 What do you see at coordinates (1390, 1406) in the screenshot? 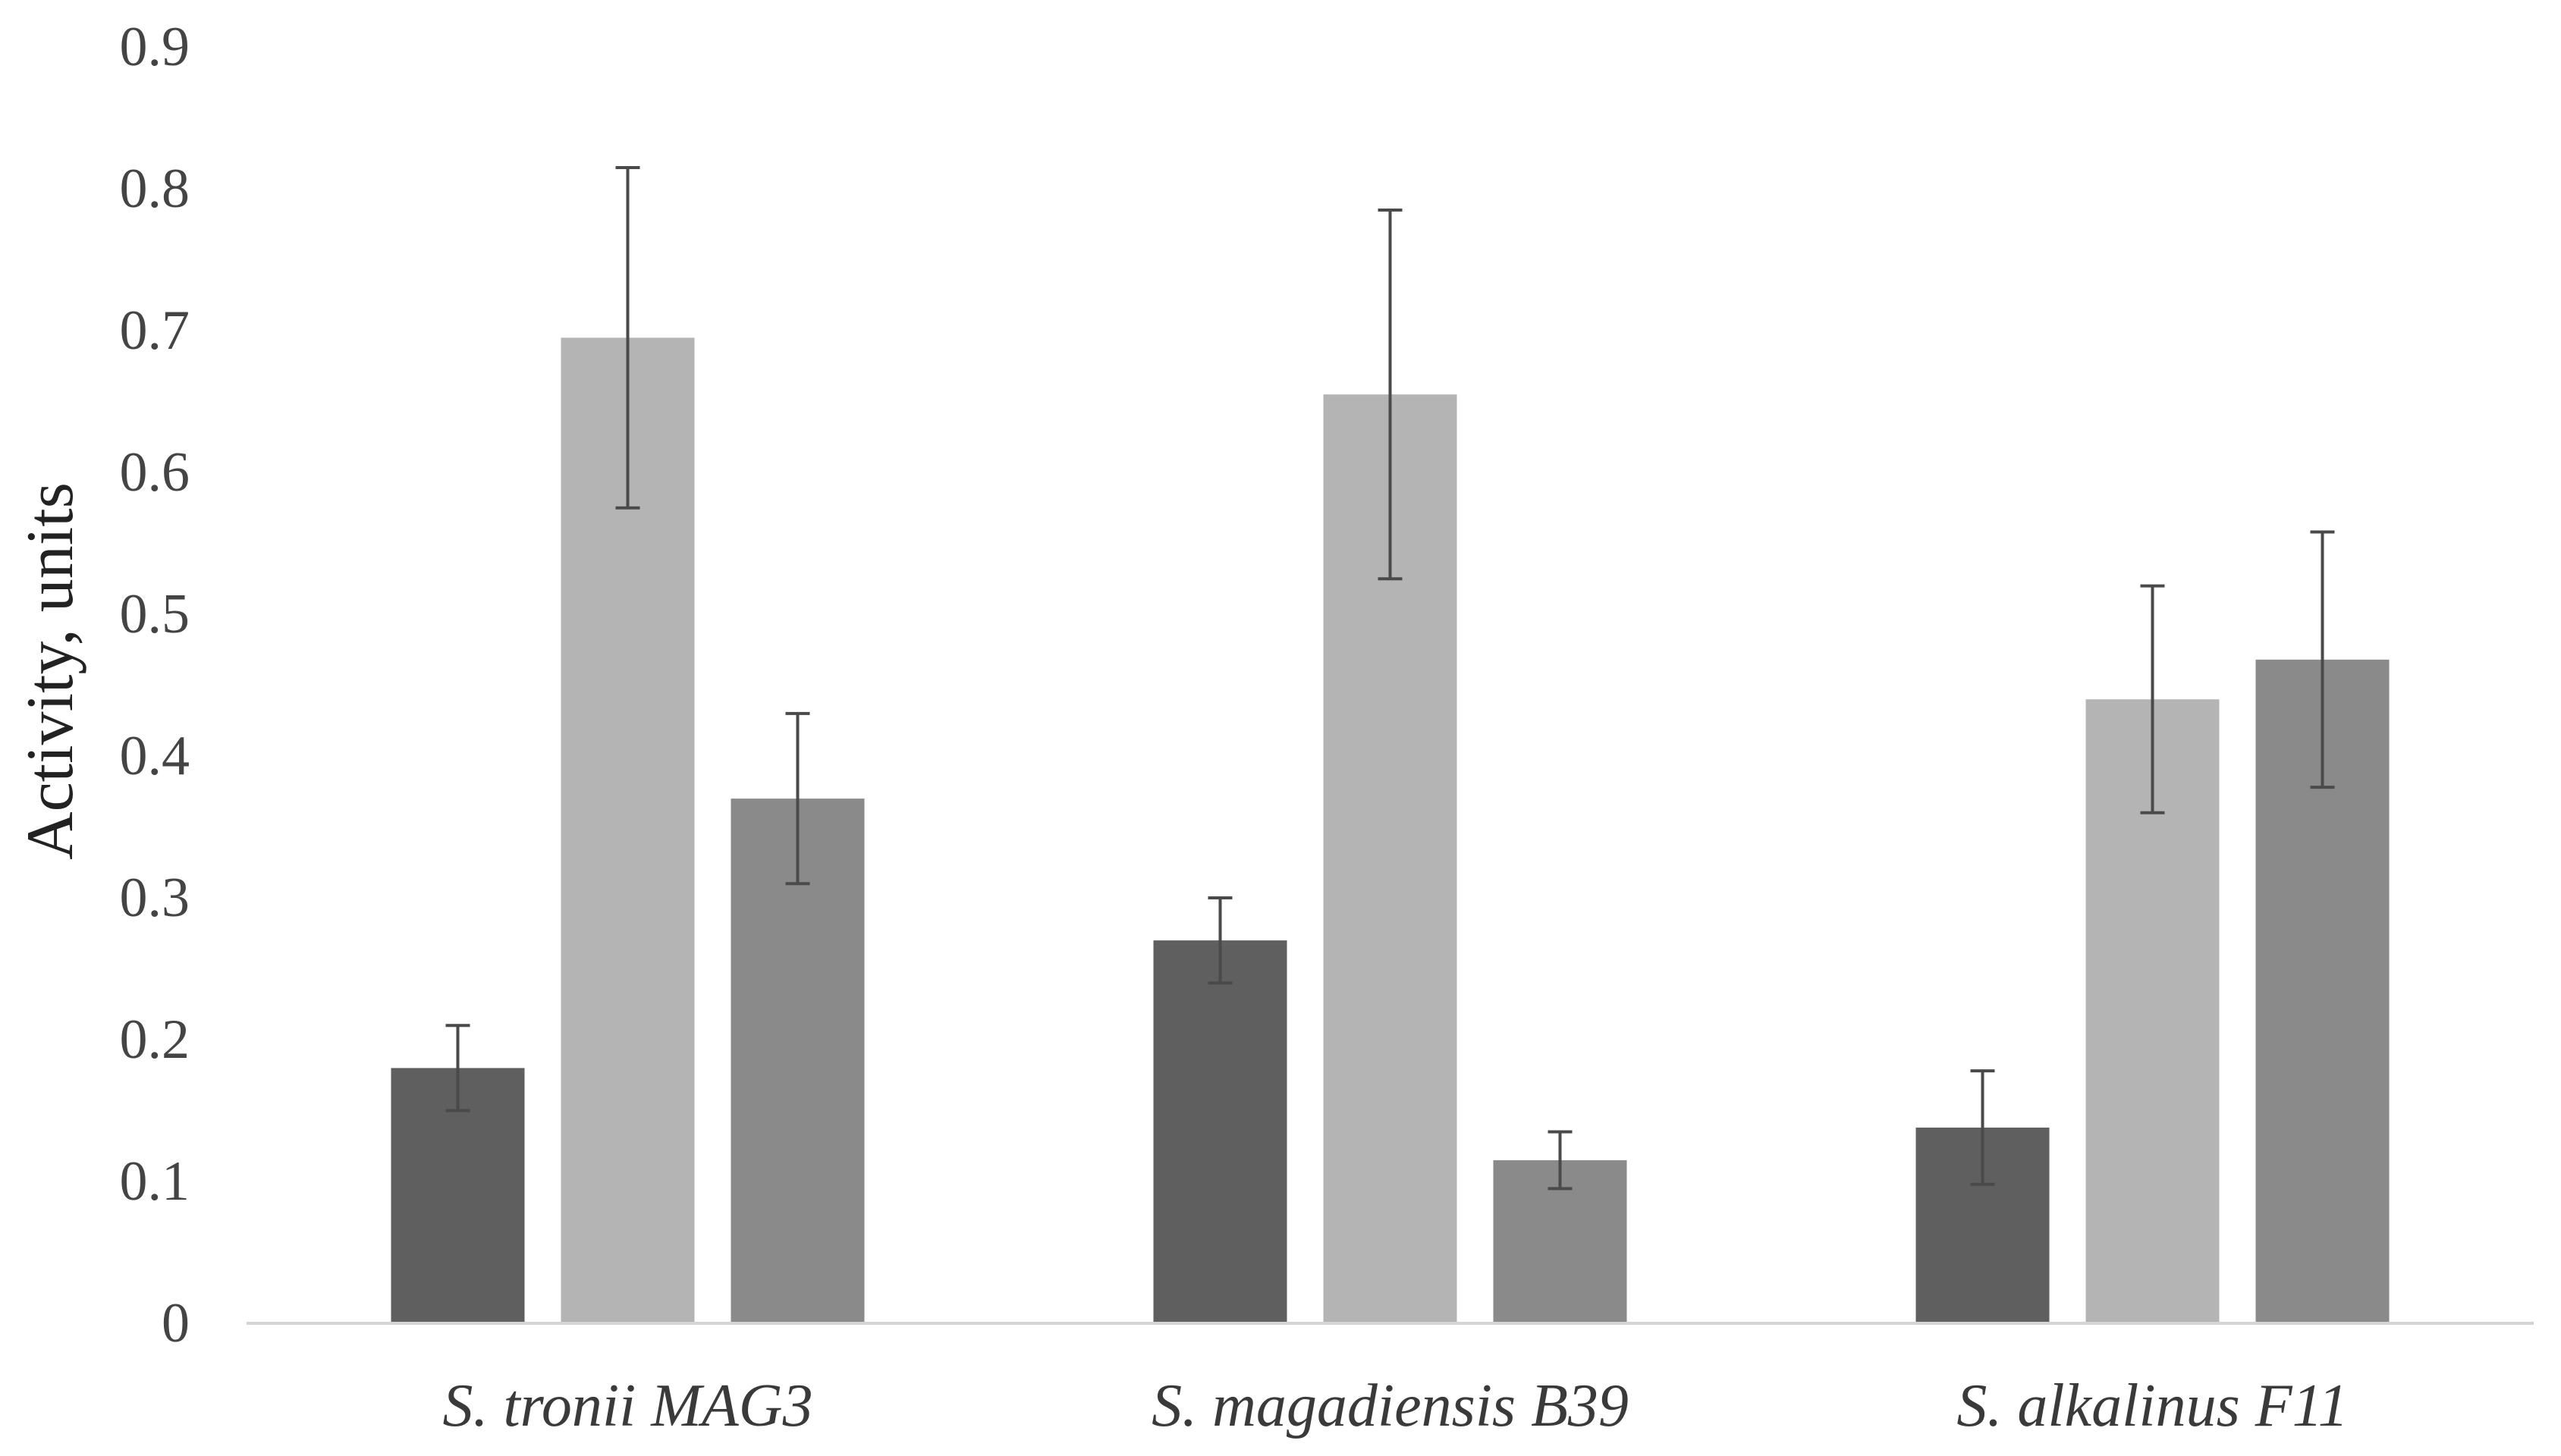
I see `x-category-label: S. magadiensis B39` at bounding box center [1390, 1406].